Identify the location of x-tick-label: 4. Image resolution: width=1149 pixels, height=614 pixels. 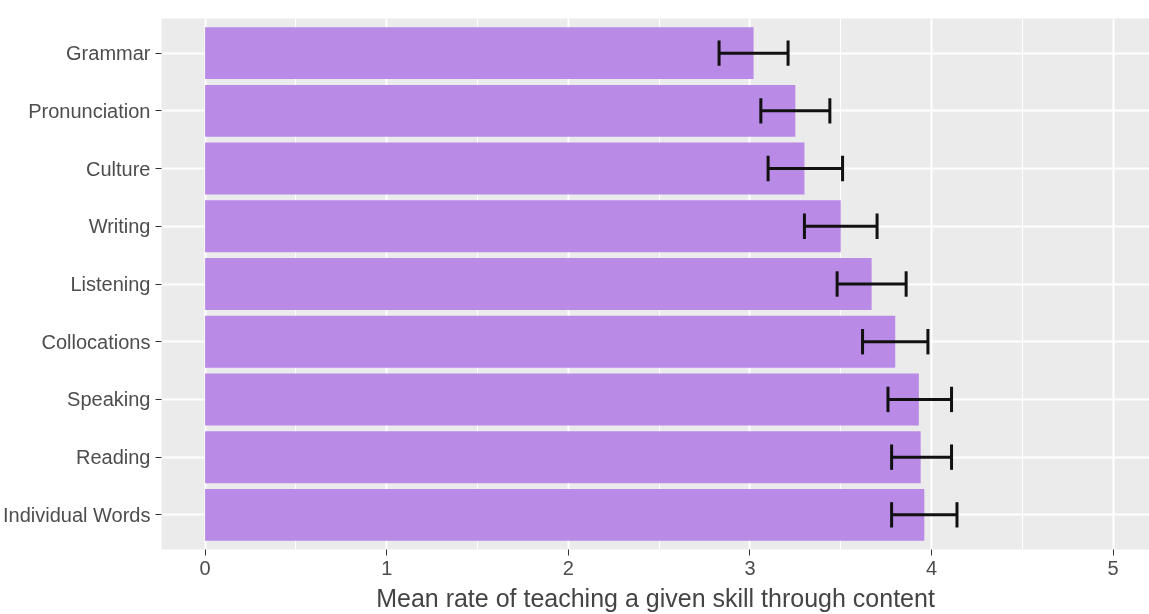
(932, 567).